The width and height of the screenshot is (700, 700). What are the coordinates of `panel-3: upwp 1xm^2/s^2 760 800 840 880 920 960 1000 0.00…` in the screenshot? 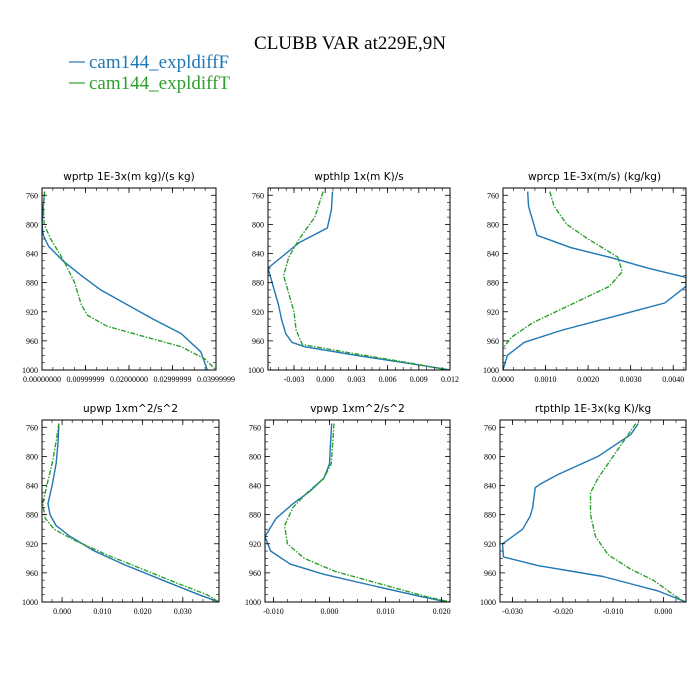 It's located at (121, 509).